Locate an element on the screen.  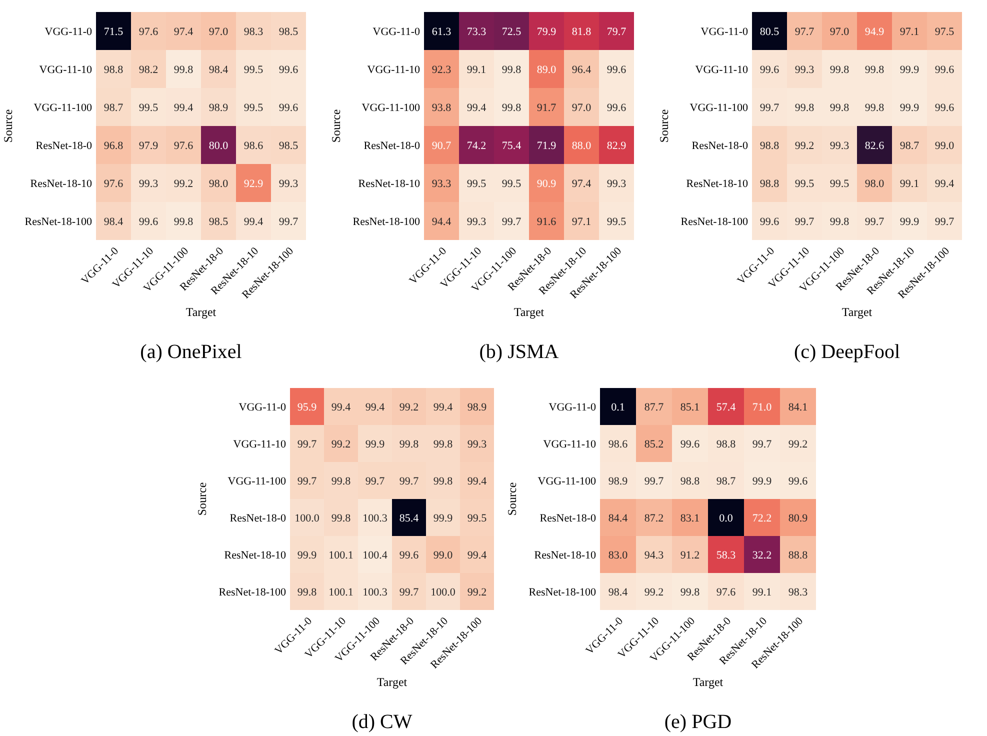
data-label: 82.9 is located at coordinates (616, 146).